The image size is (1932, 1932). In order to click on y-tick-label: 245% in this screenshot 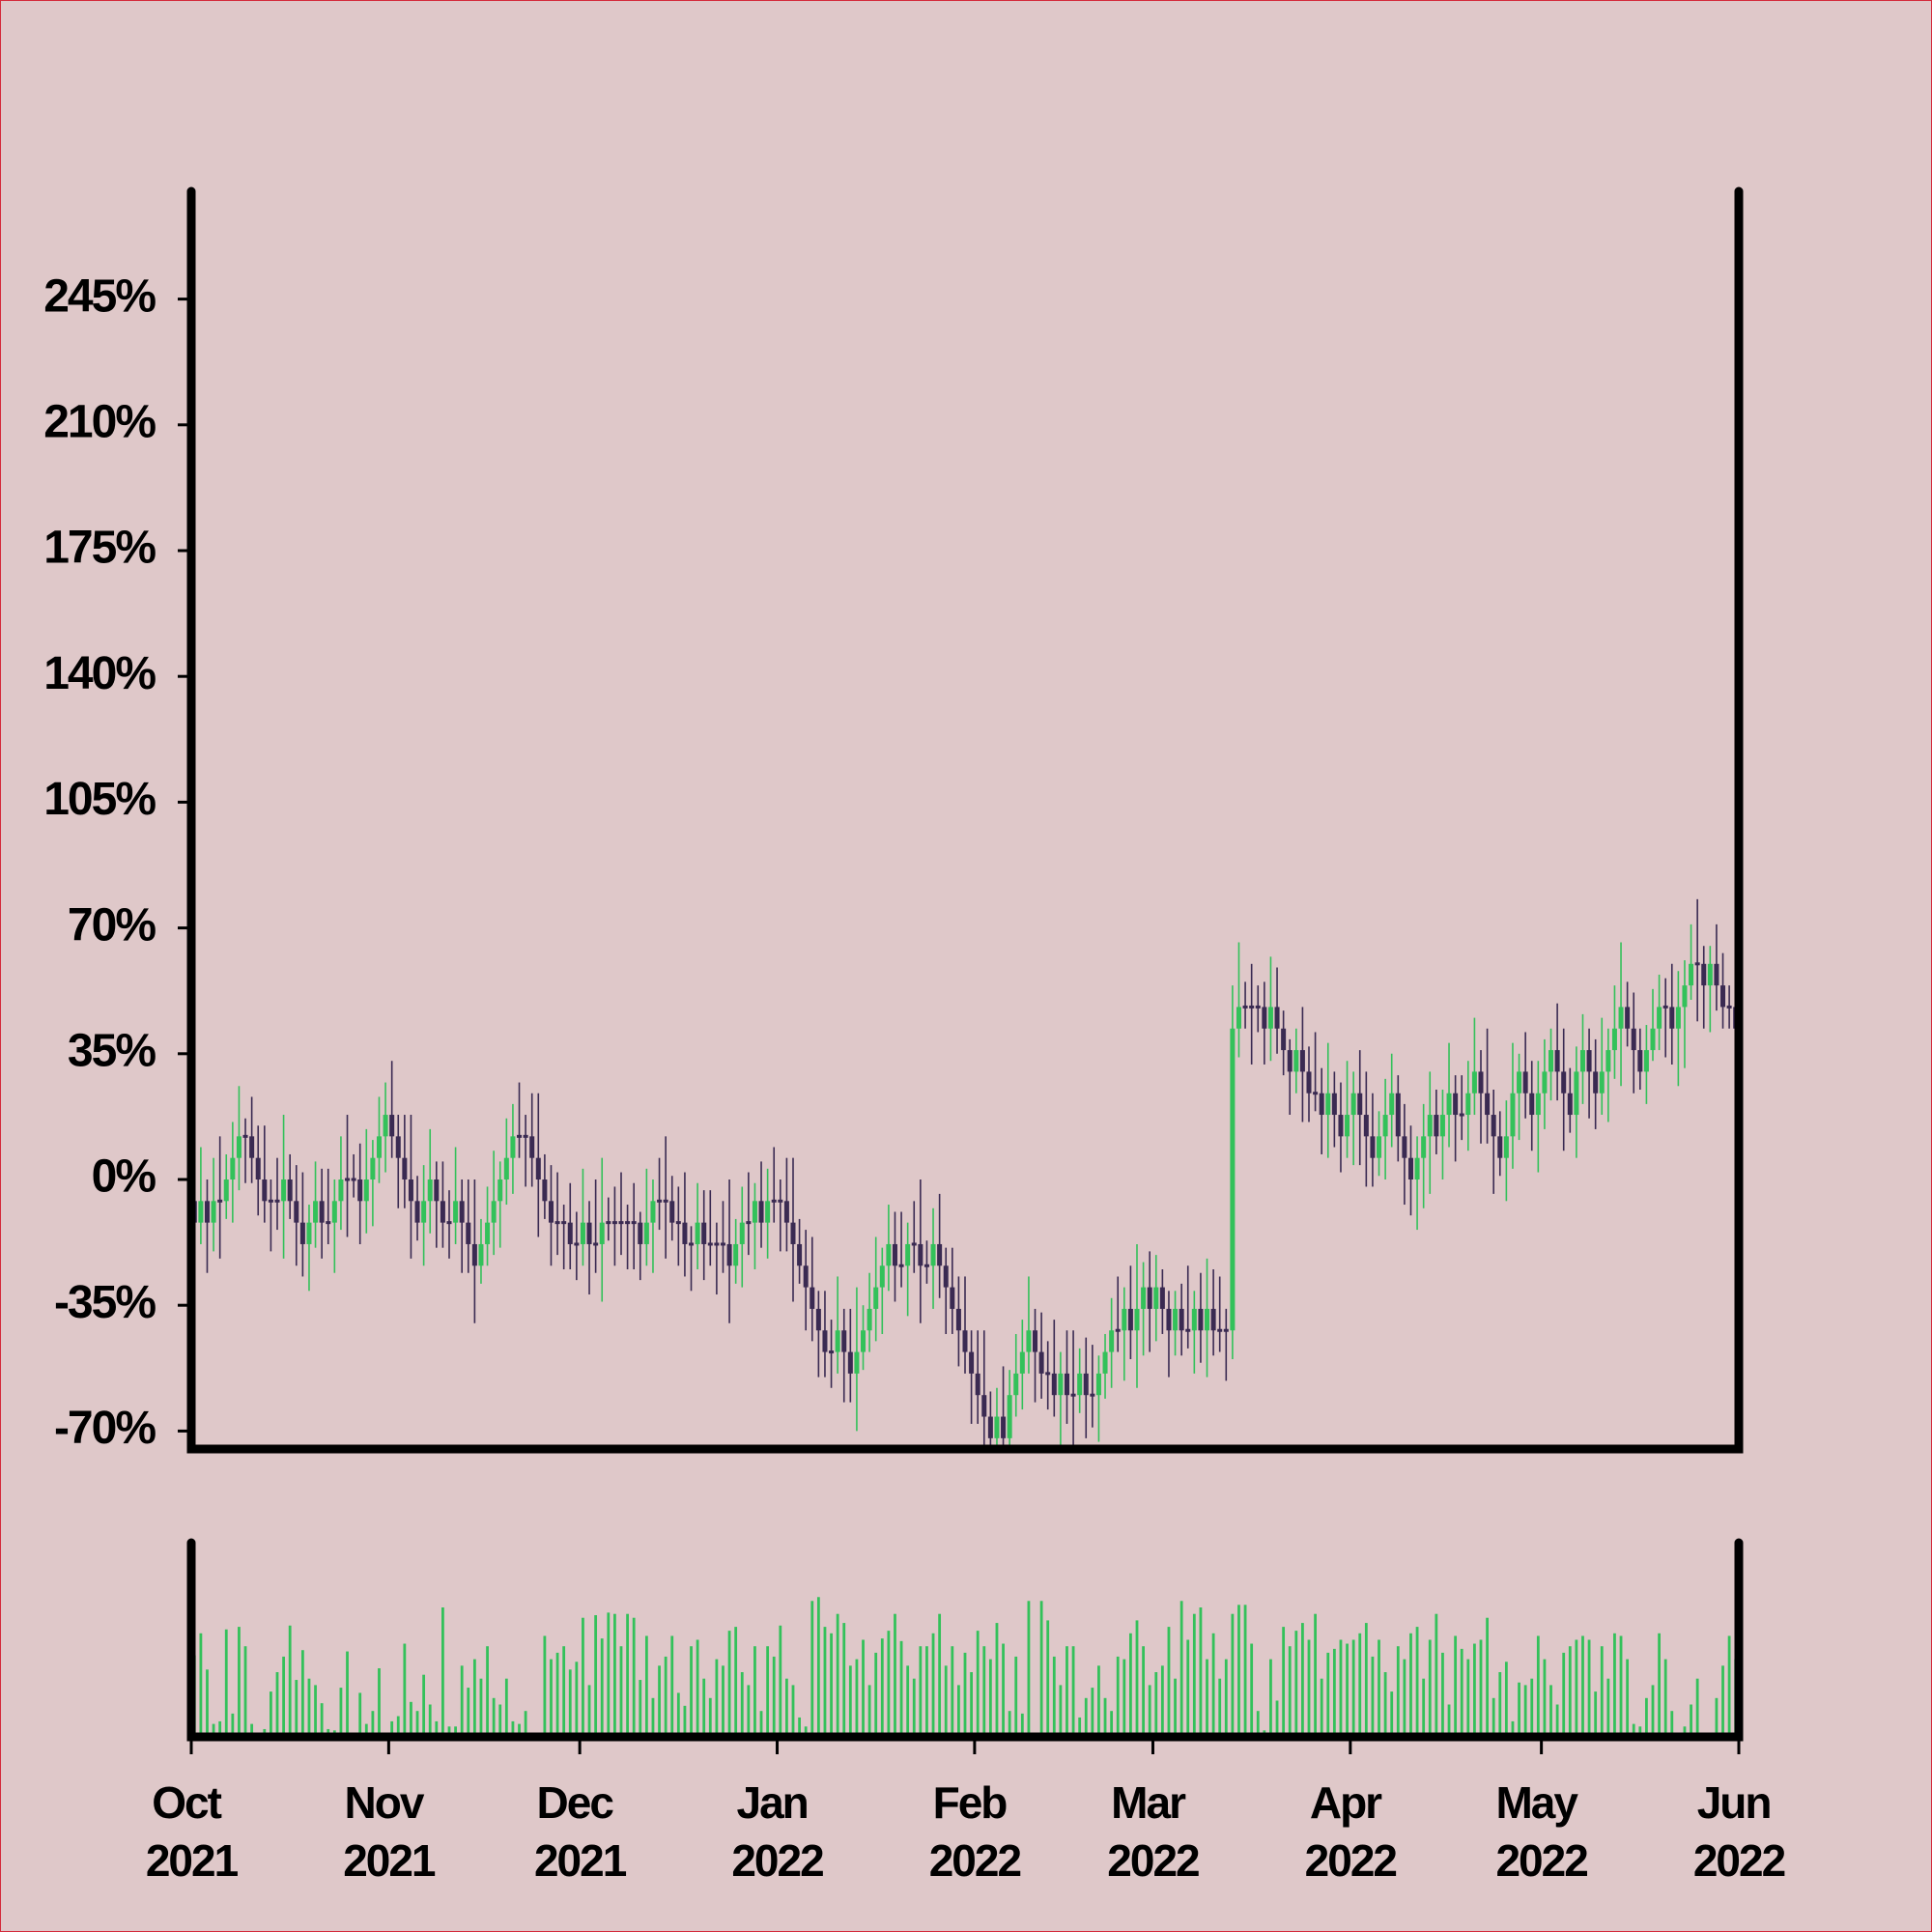, I will do `click(99, 296)`.